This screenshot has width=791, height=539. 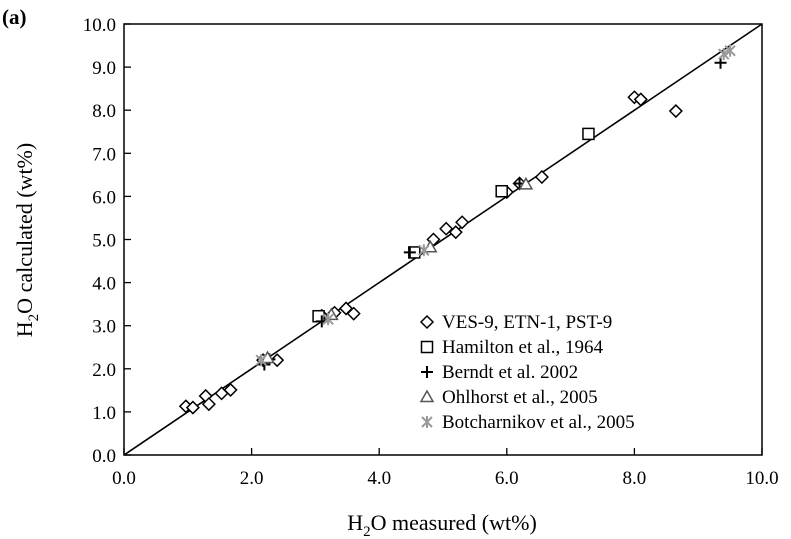 I want to click on legend-entry-label: Hamilton et al., 1964, so click(x=522, y=347).